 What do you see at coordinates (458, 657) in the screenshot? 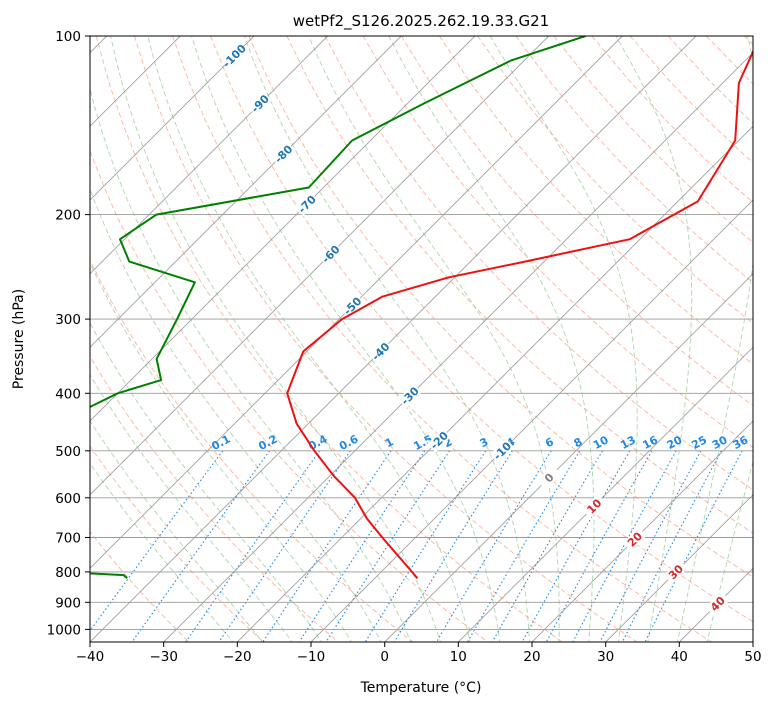
I see `x-tick-label: 10` at bounding box center [458, 657].